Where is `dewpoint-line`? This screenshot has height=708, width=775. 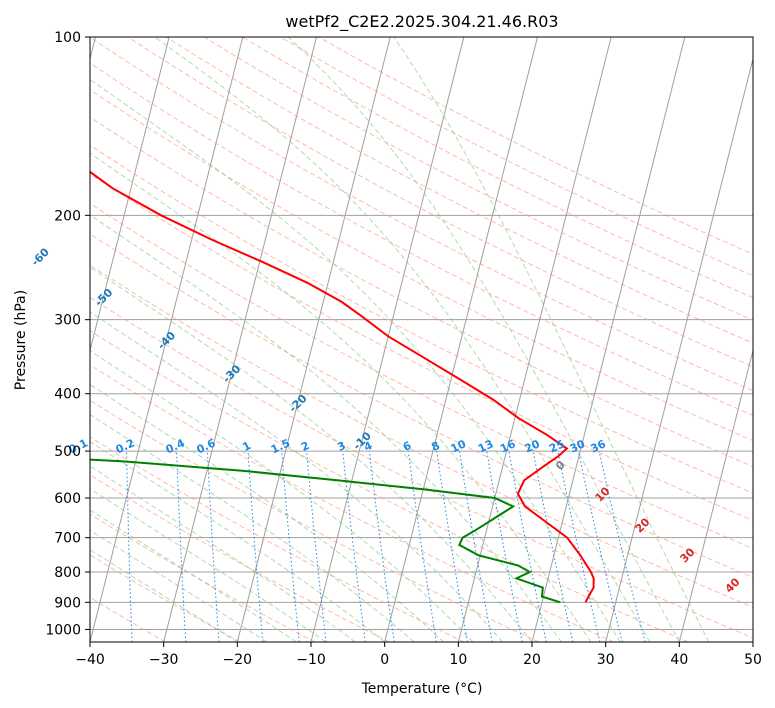 dewpoint-line is located at coordinates (325, 531).